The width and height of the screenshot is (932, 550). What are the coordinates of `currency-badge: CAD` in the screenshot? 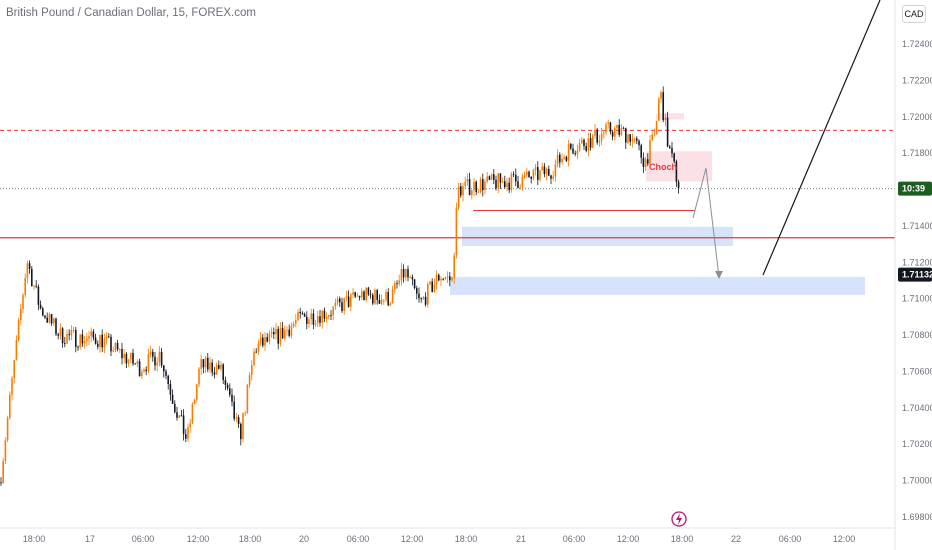 It's located at (914, 14).